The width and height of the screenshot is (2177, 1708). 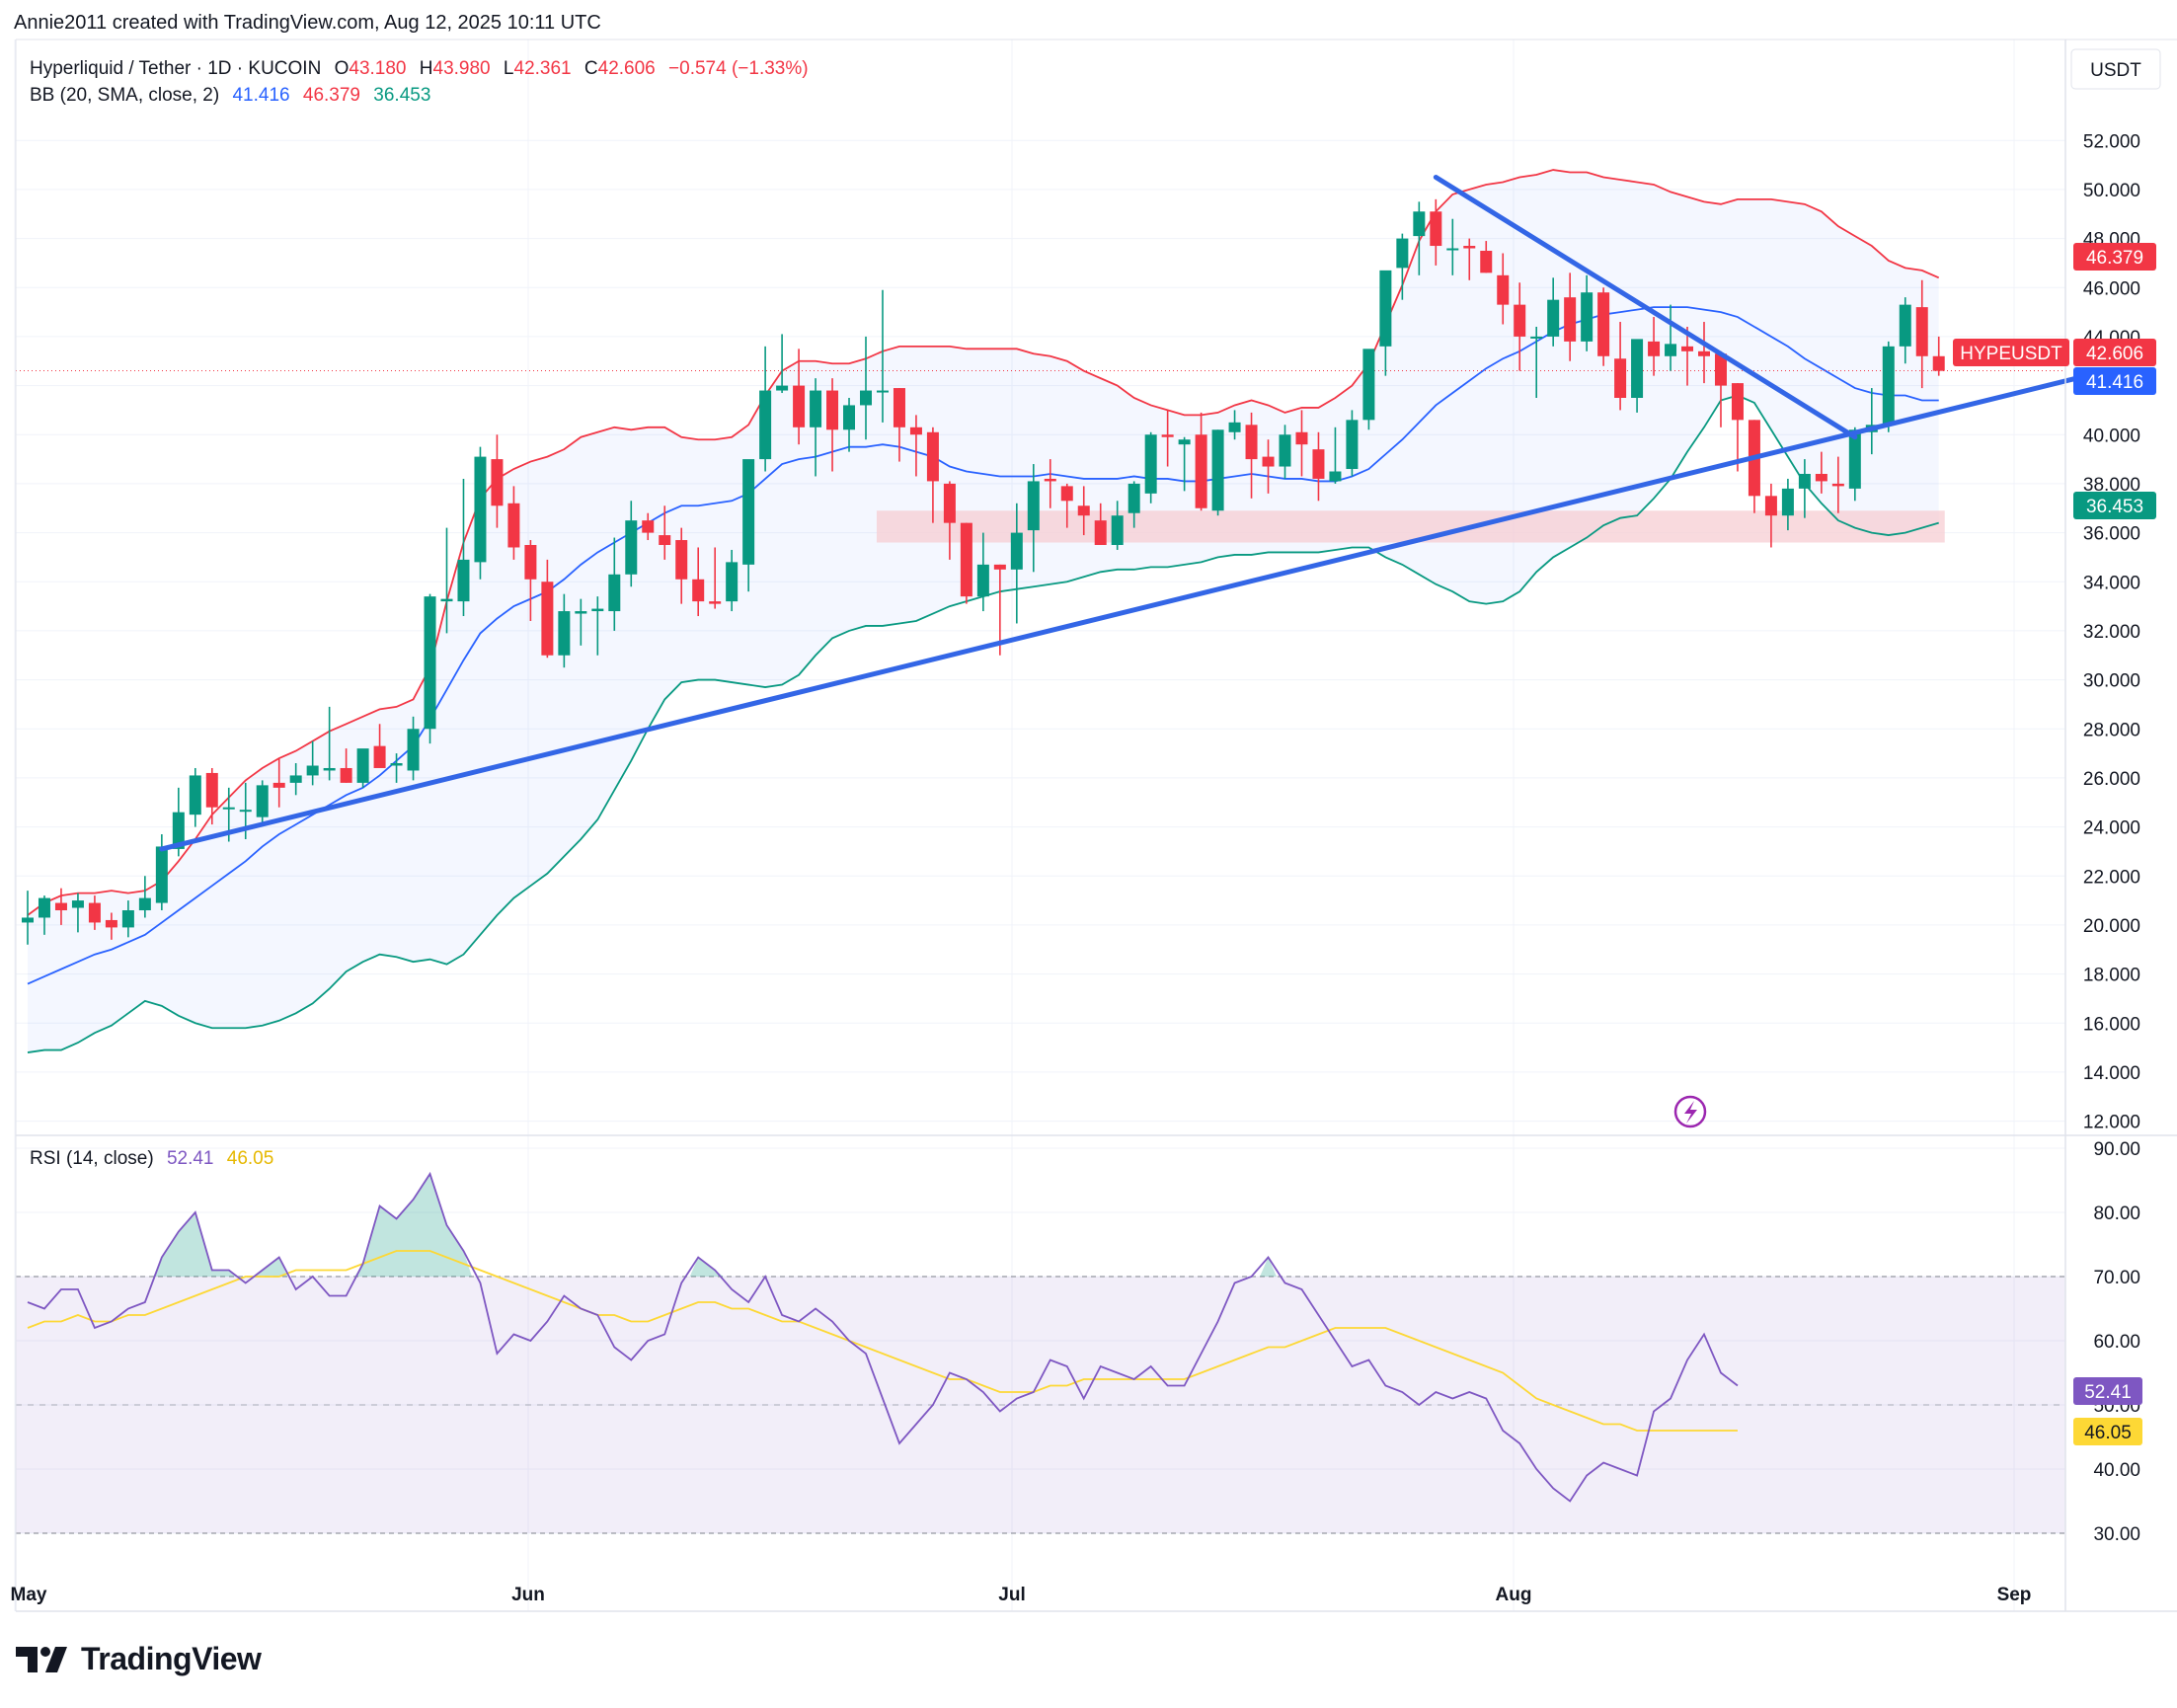 What do you see at coordinates (1690, 1111) in the screenshot?
I see `lightning-icon` at bounding box center [1690, 1111].